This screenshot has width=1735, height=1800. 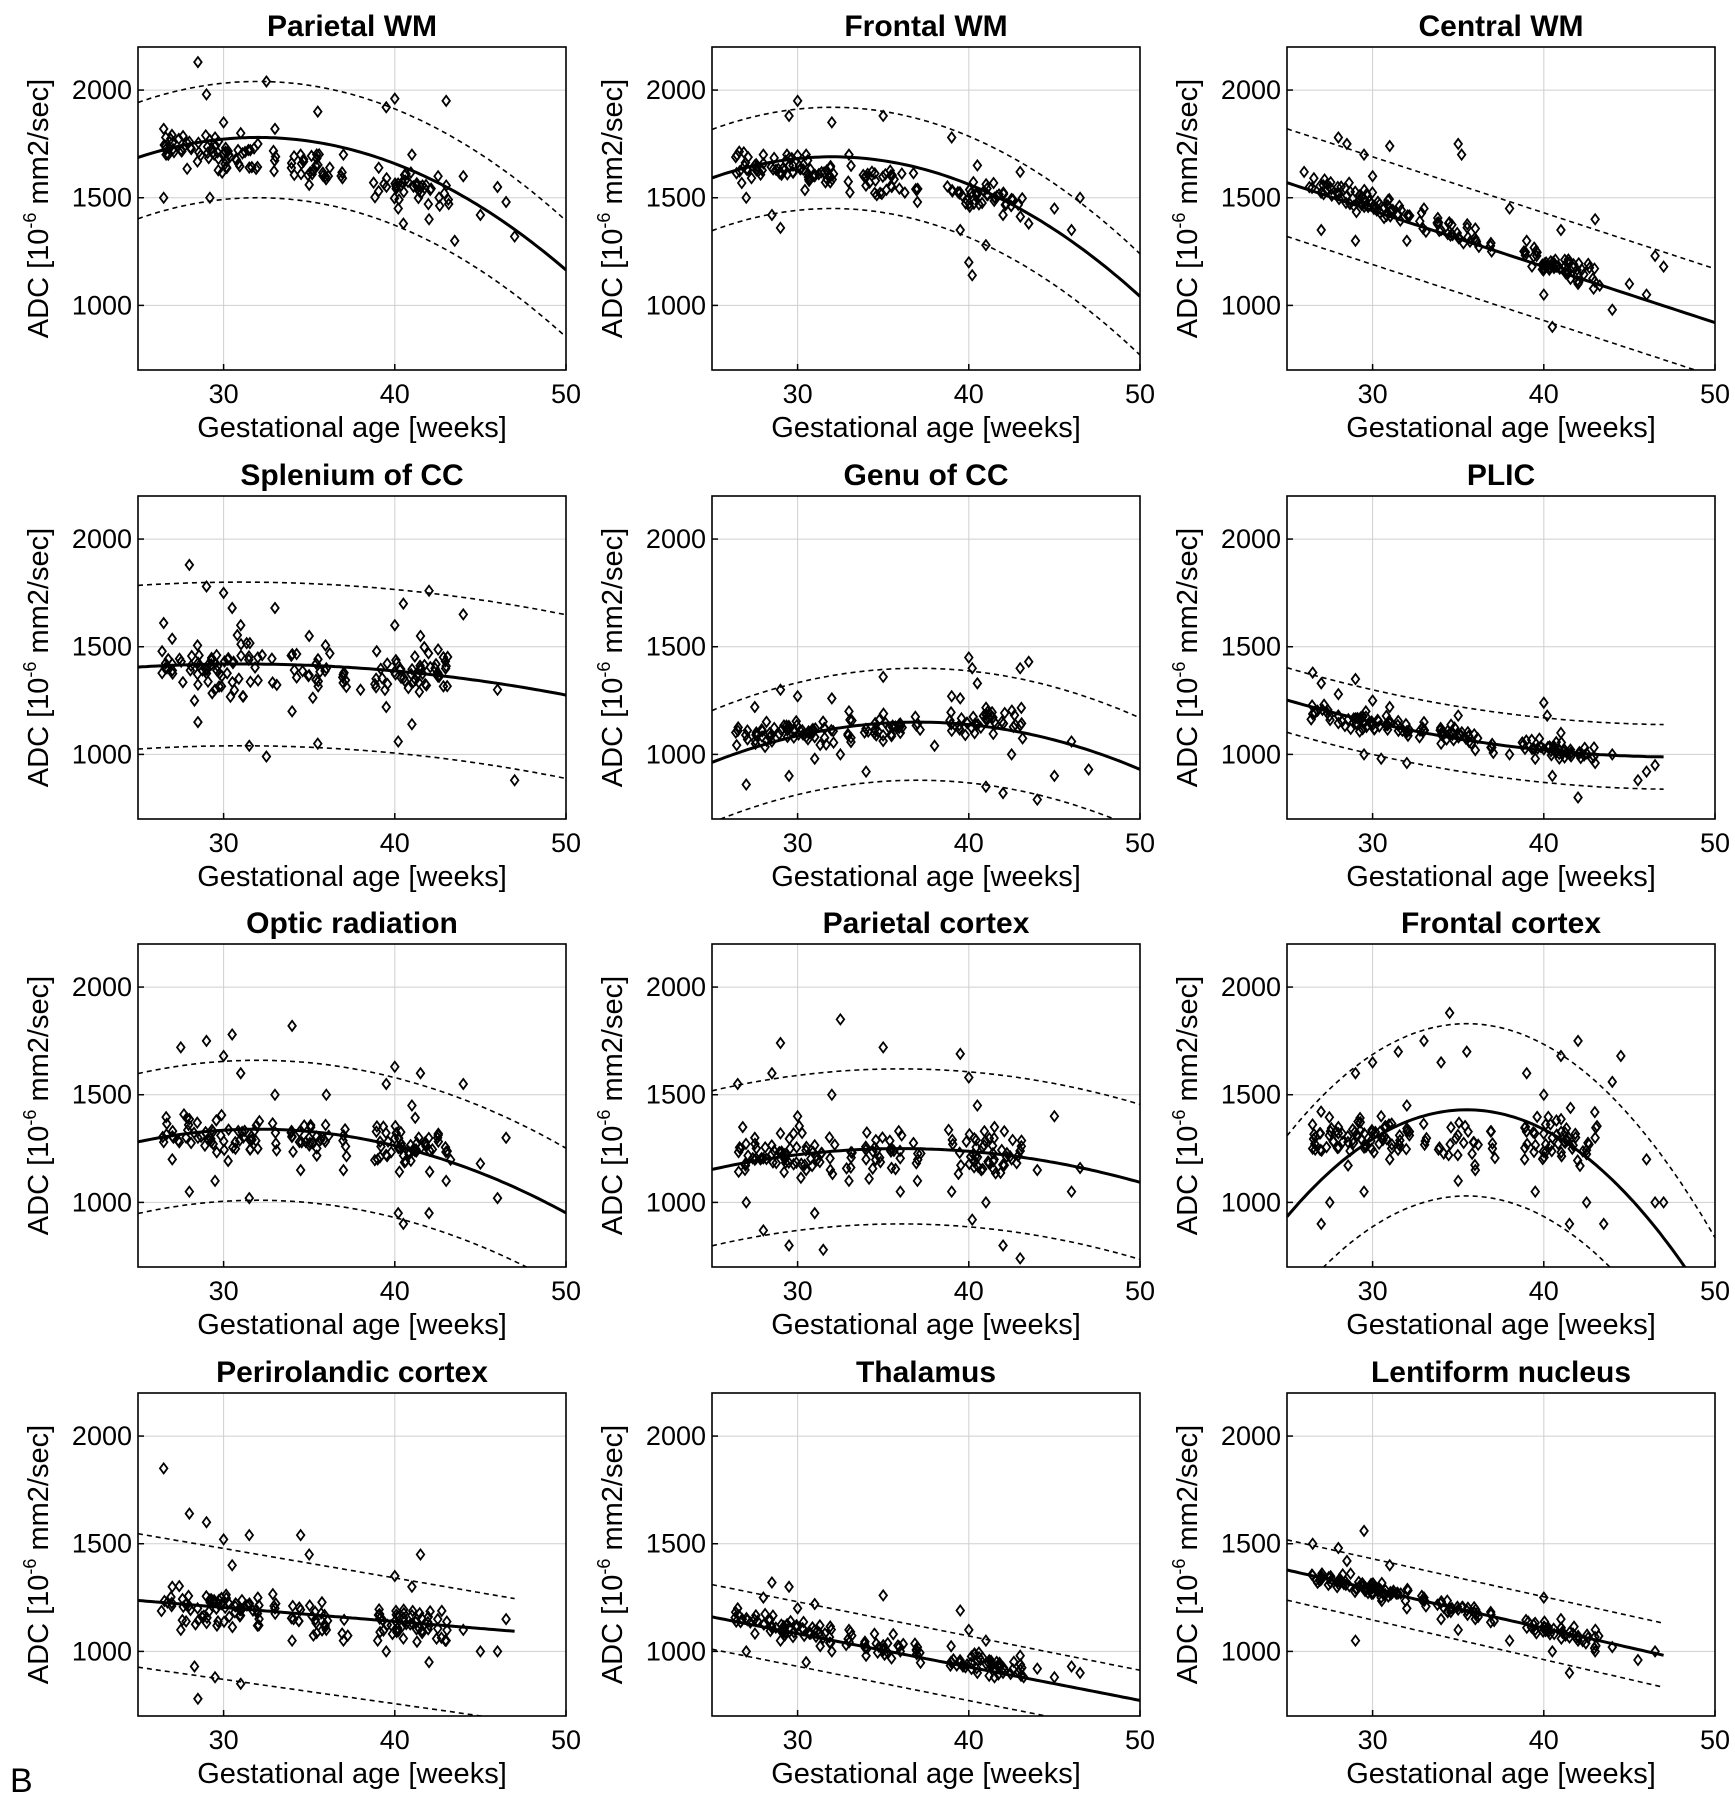 What do you see at coordinates (926, 693) in the screenshot?
I see `ci-upper-line` at bounding box center [926, 693].